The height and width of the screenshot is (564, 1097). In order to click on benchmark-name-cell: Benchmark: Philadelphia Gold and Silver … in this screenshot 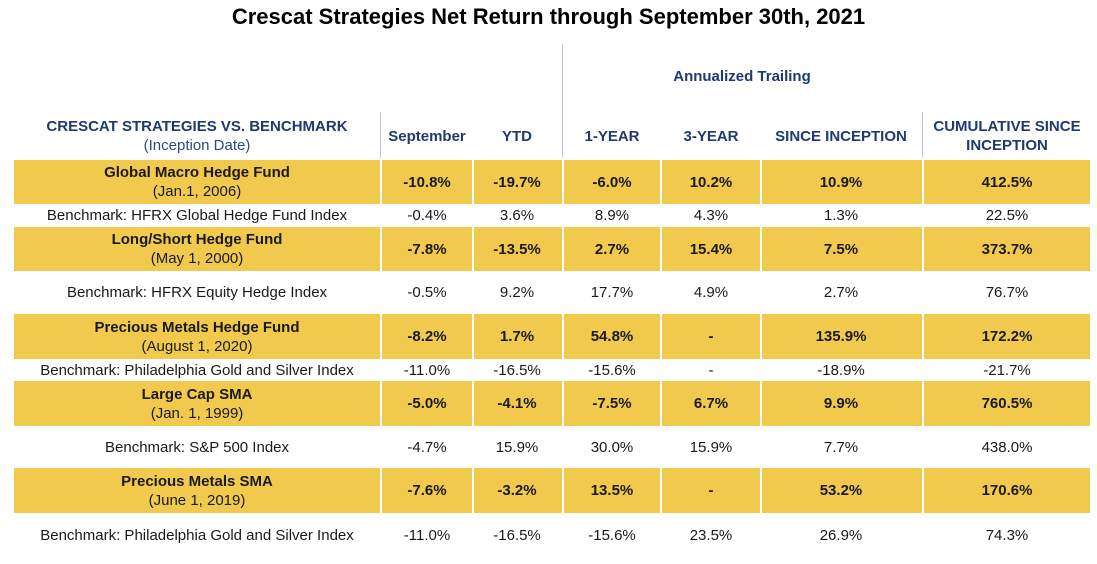, I will do `click(197, 535)`.